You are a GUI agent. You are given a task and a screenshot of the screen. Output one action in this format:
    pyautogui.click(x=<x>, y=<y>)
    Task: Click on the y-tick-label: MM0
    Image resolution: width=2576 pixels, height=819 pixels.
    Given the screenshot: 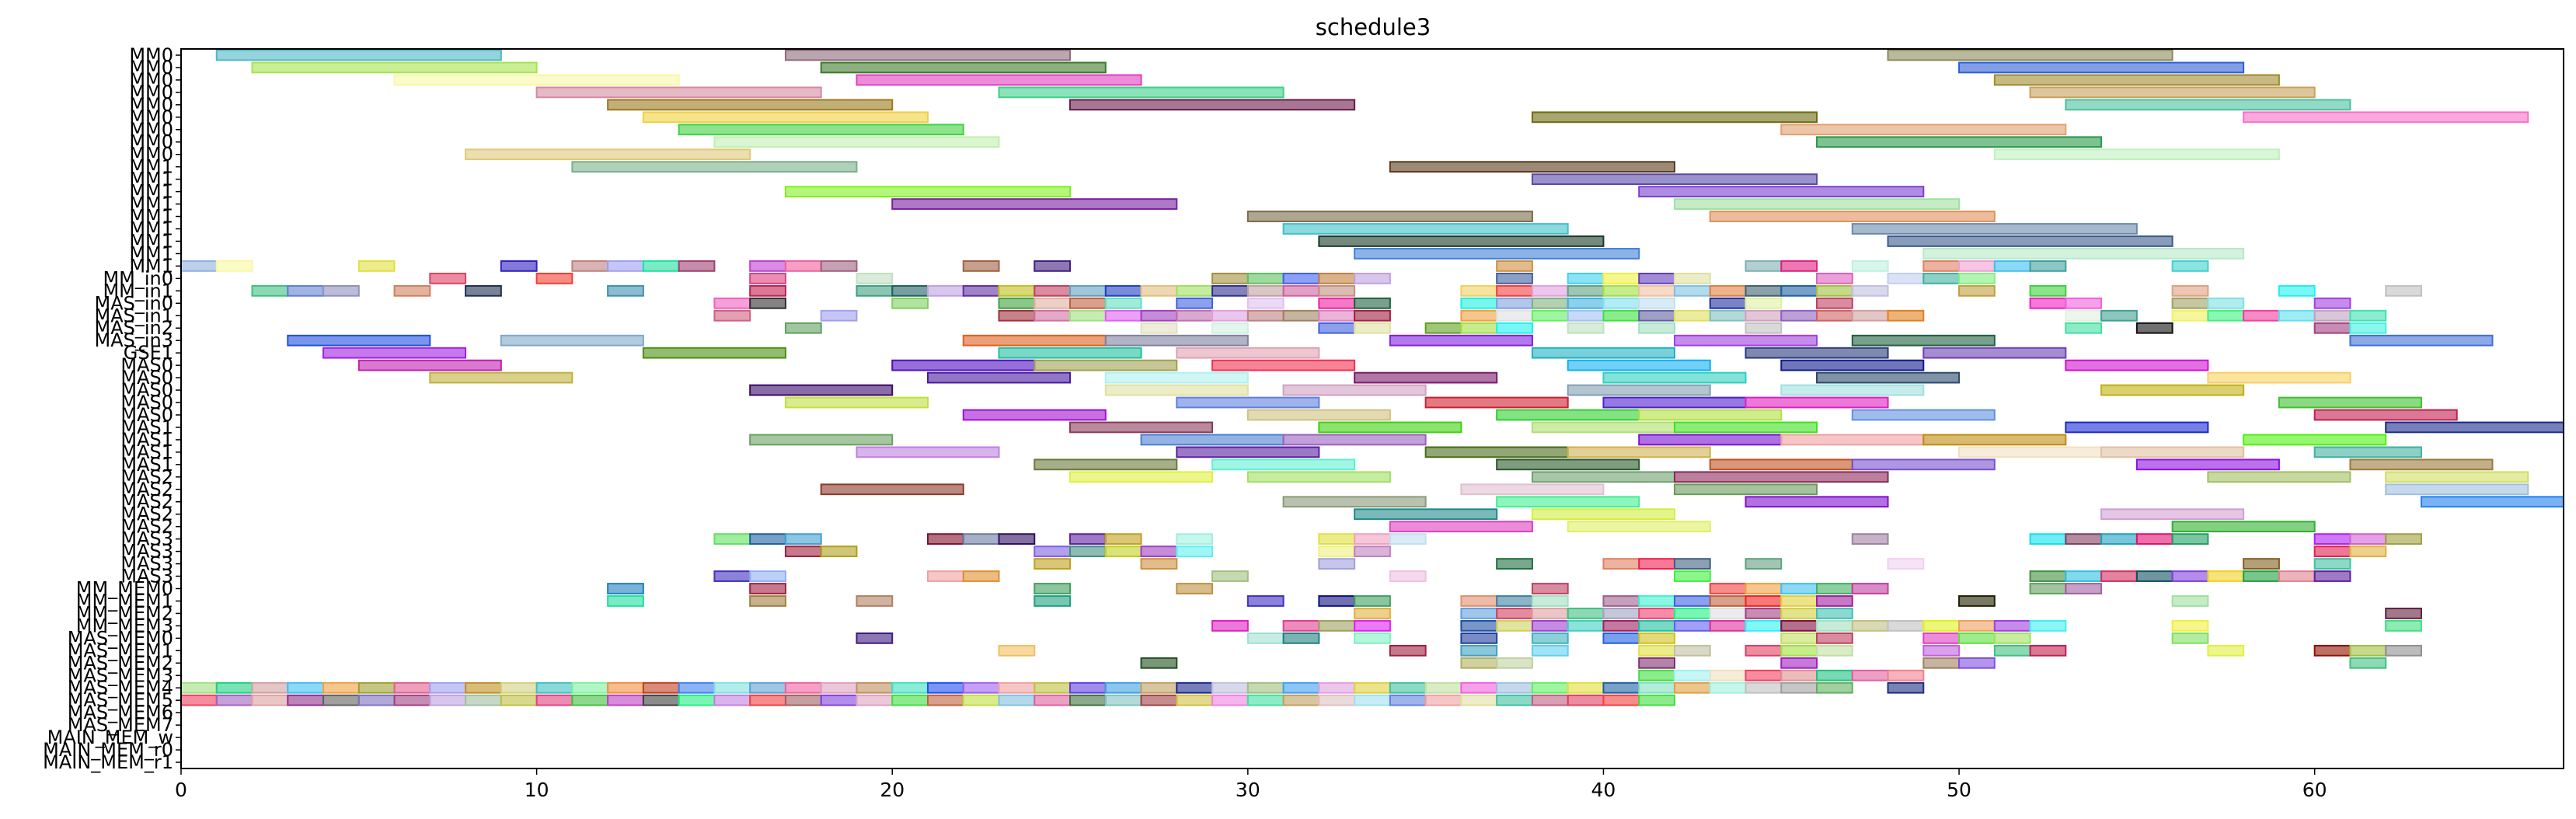 What is the action you would take?
    pyautogui.click(x=151, y=130)
    